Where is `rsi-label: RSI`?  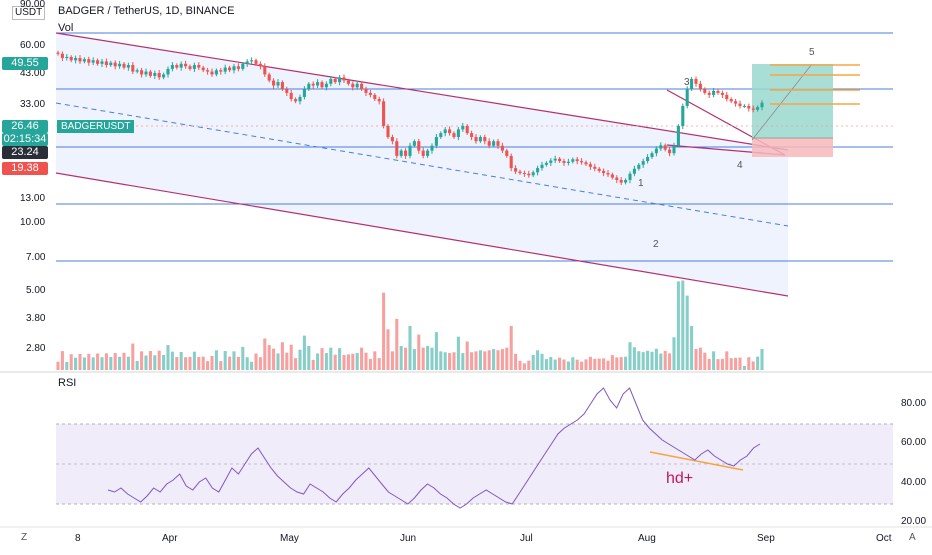
rsi-label: RSI is located at coordinates (67, 383).